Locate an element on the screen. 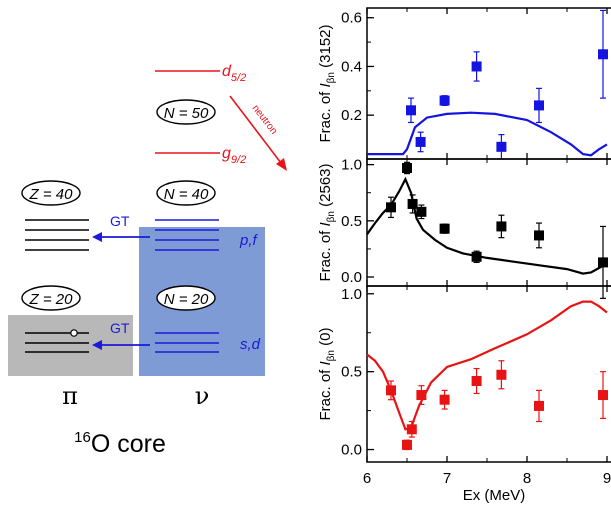 Image resolution: width=611 pixels, height=507 pixels. d52-label: d5/2 is located at coordinates (234, 73).